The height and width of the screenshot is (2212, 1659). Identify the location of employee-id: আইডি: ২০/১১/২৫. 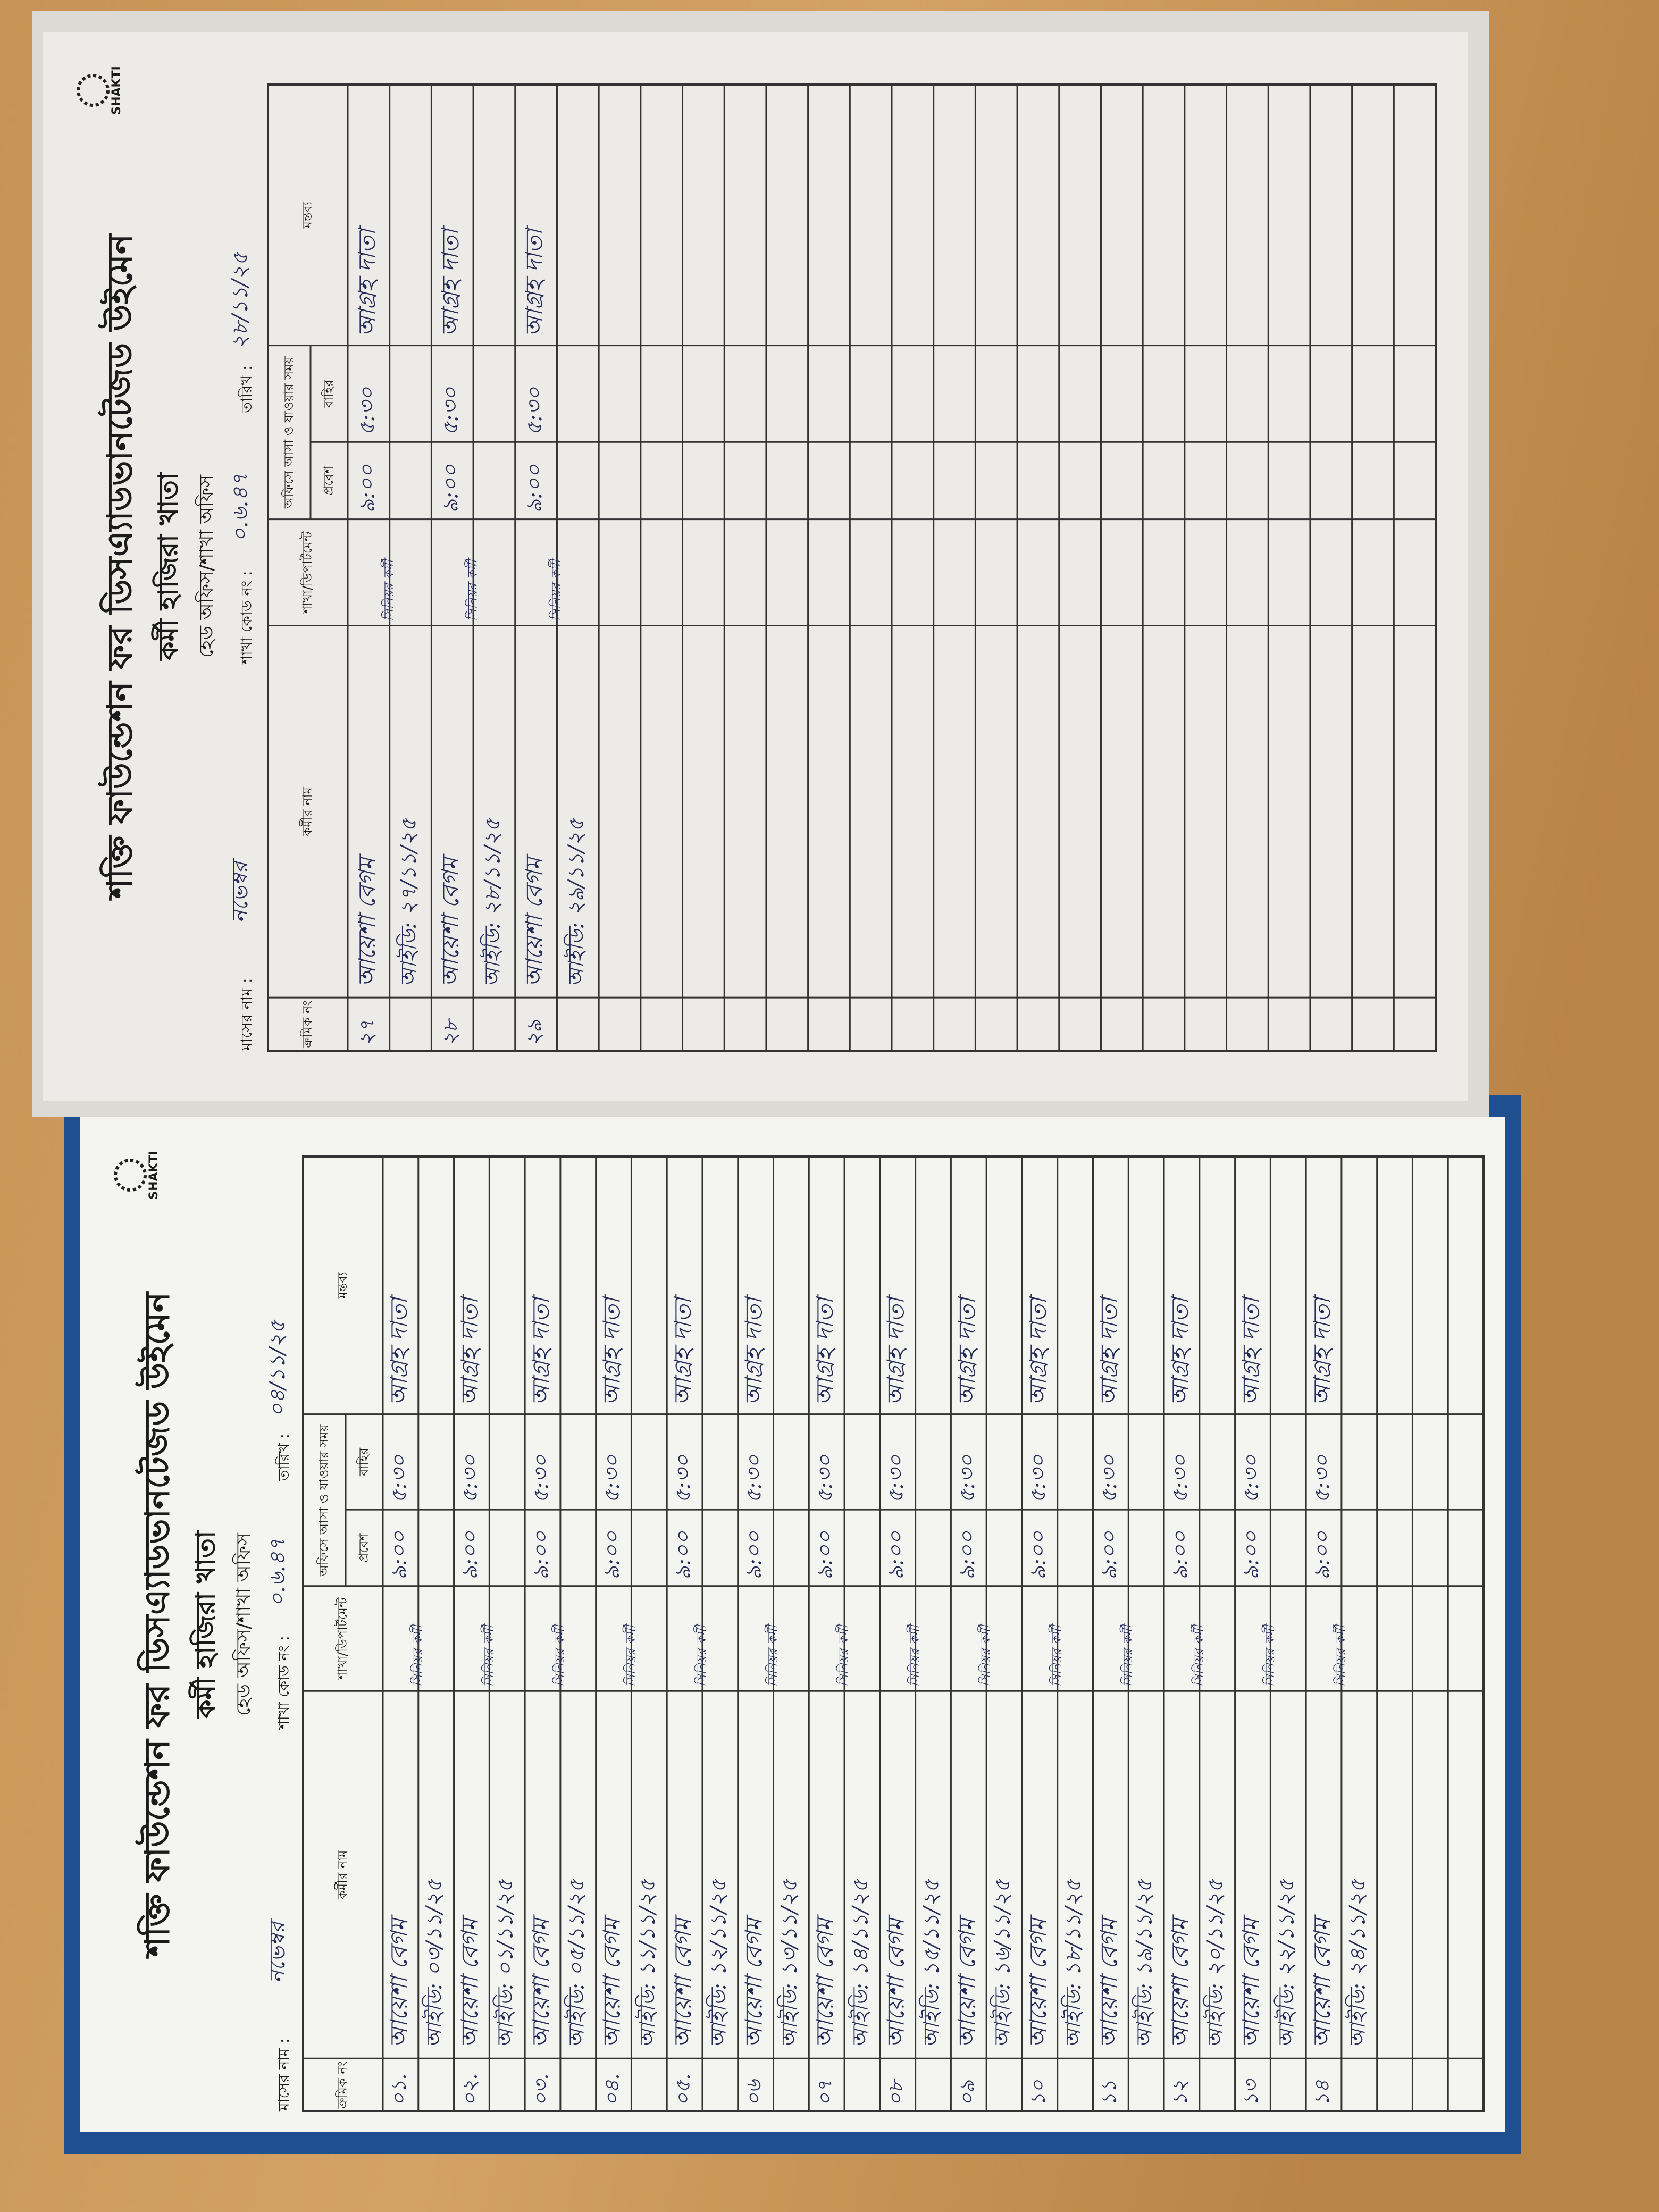
(1215, 1963).